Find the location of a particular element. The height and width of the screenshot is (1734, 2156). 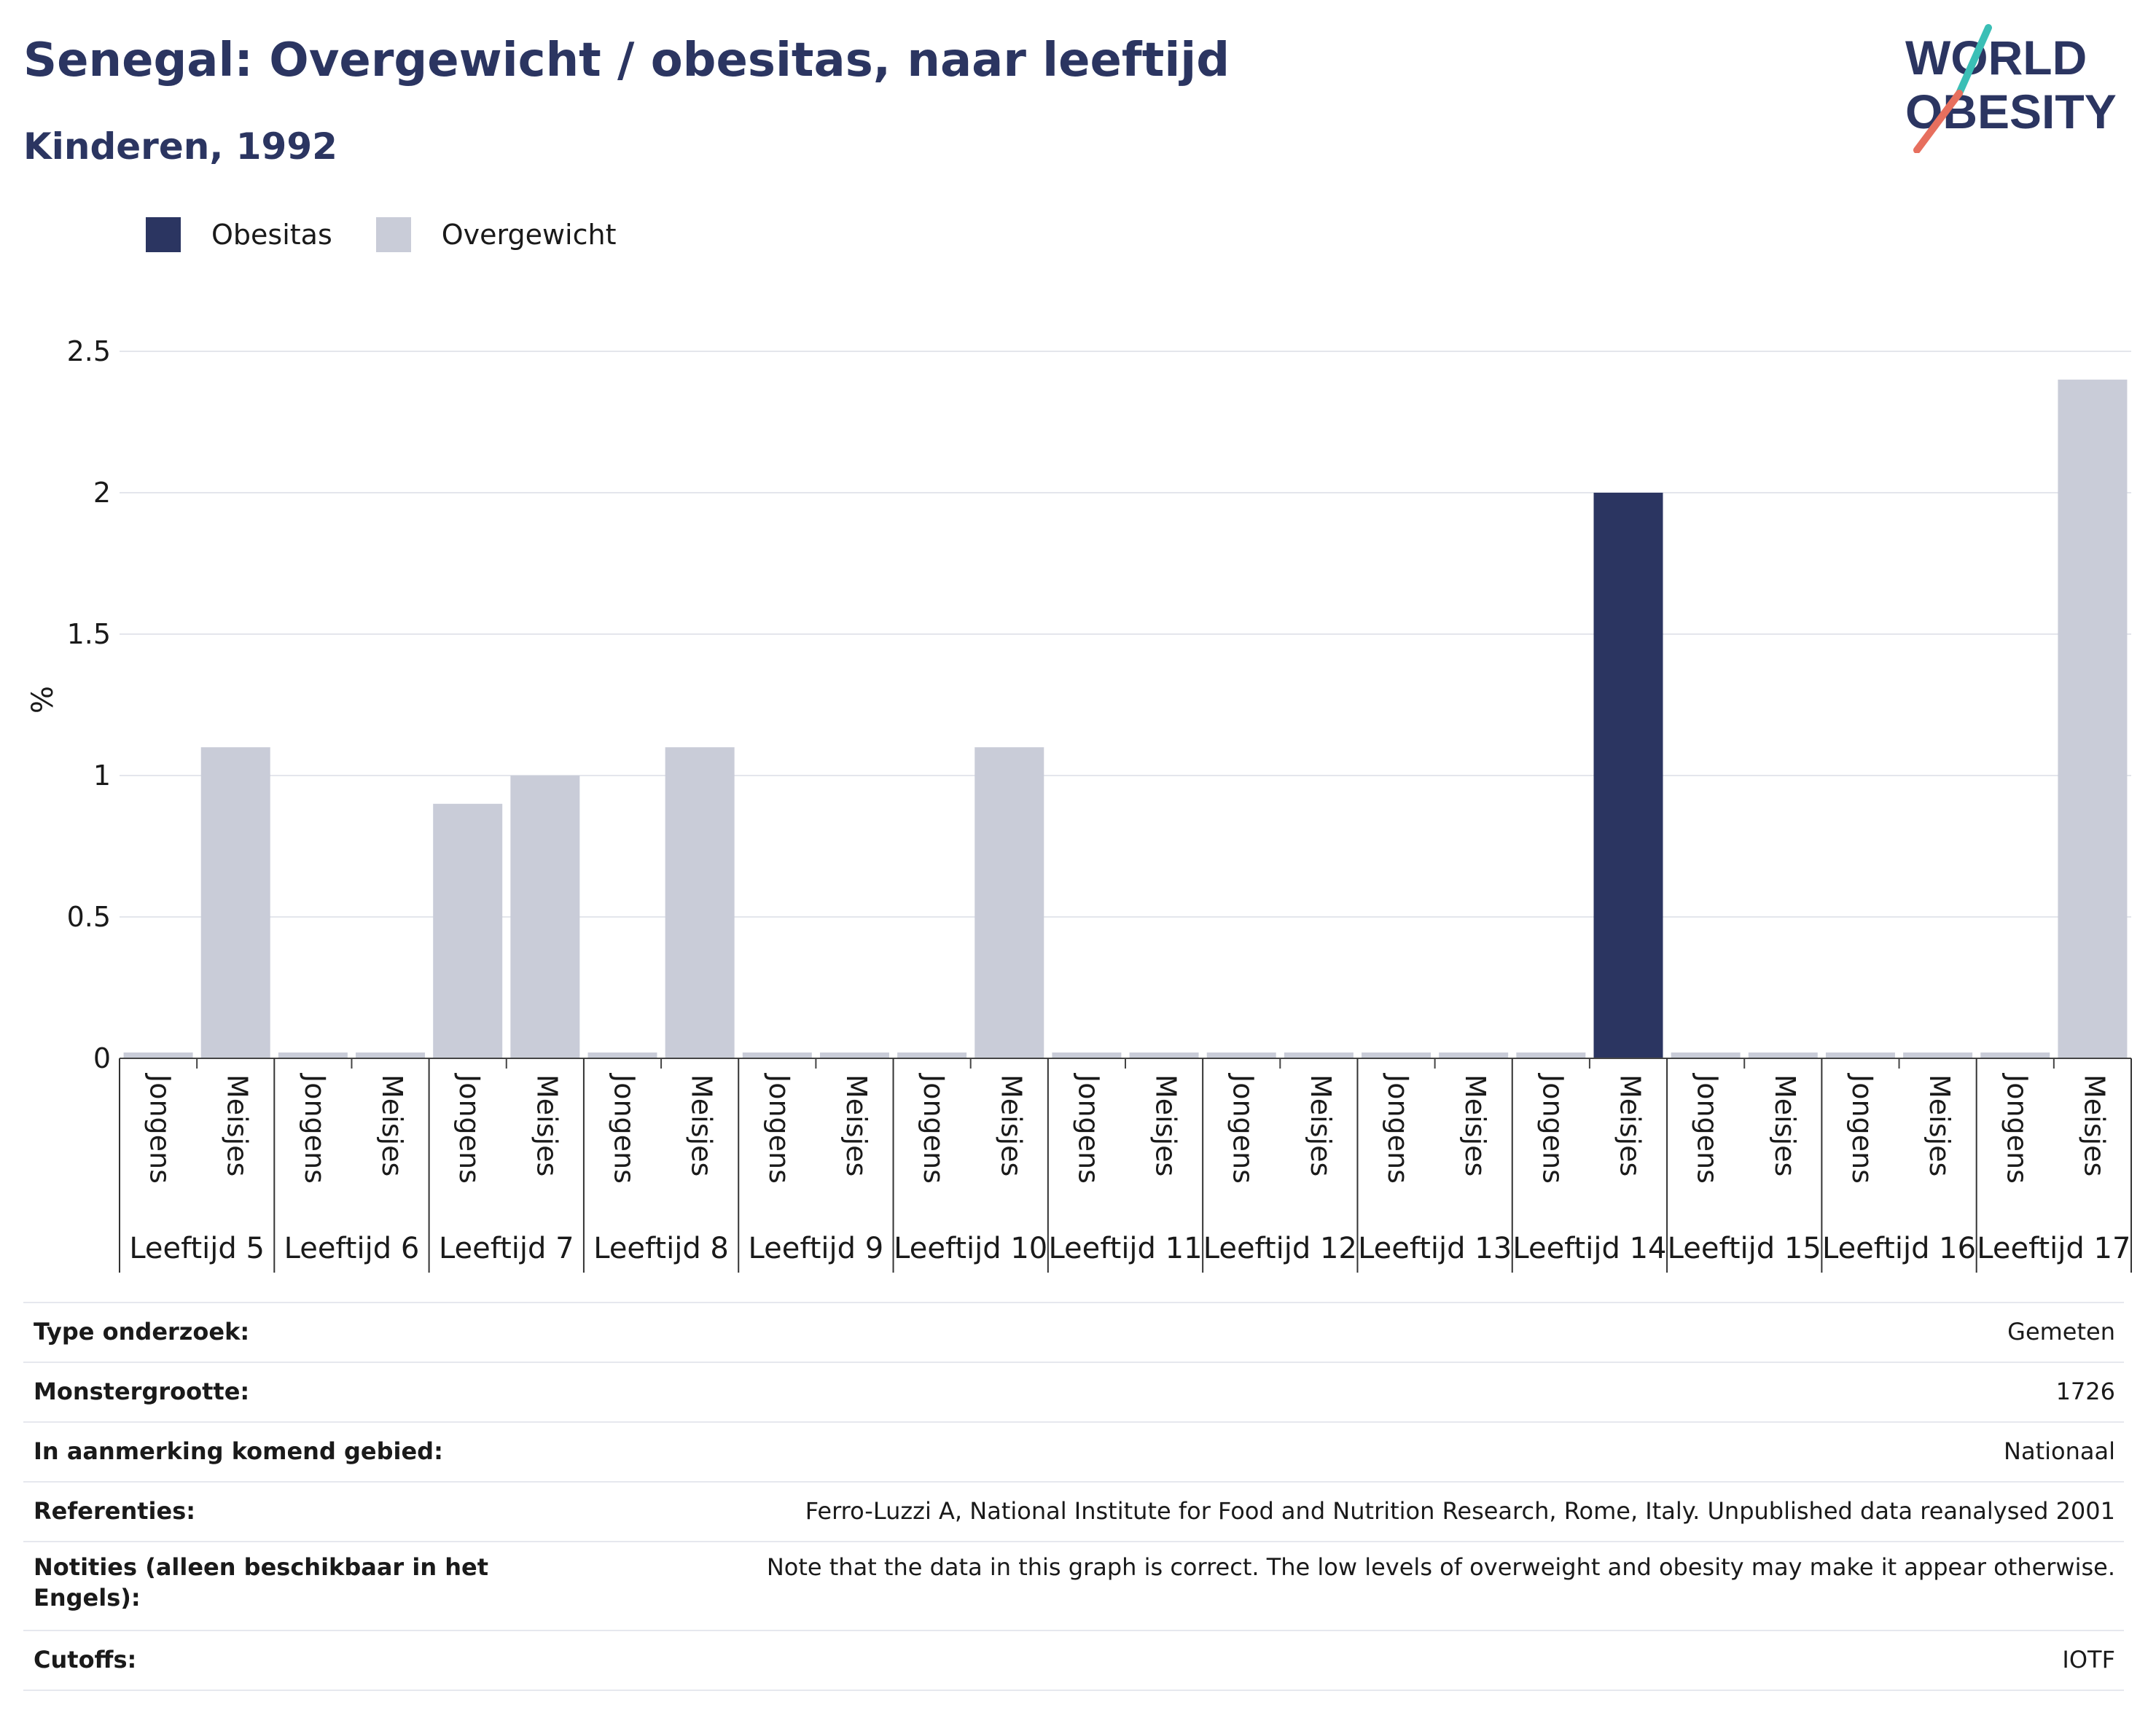

info-key: Monstergrootte: is located at coordinates (142, 1392).